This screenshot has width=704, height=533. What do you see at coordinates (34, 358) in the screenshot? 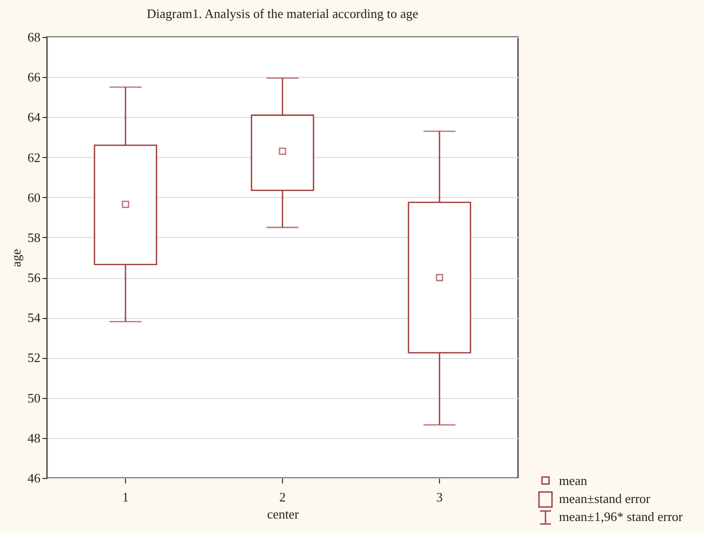
I see `y-tick-label: 52` at bounding box center [34, 358].